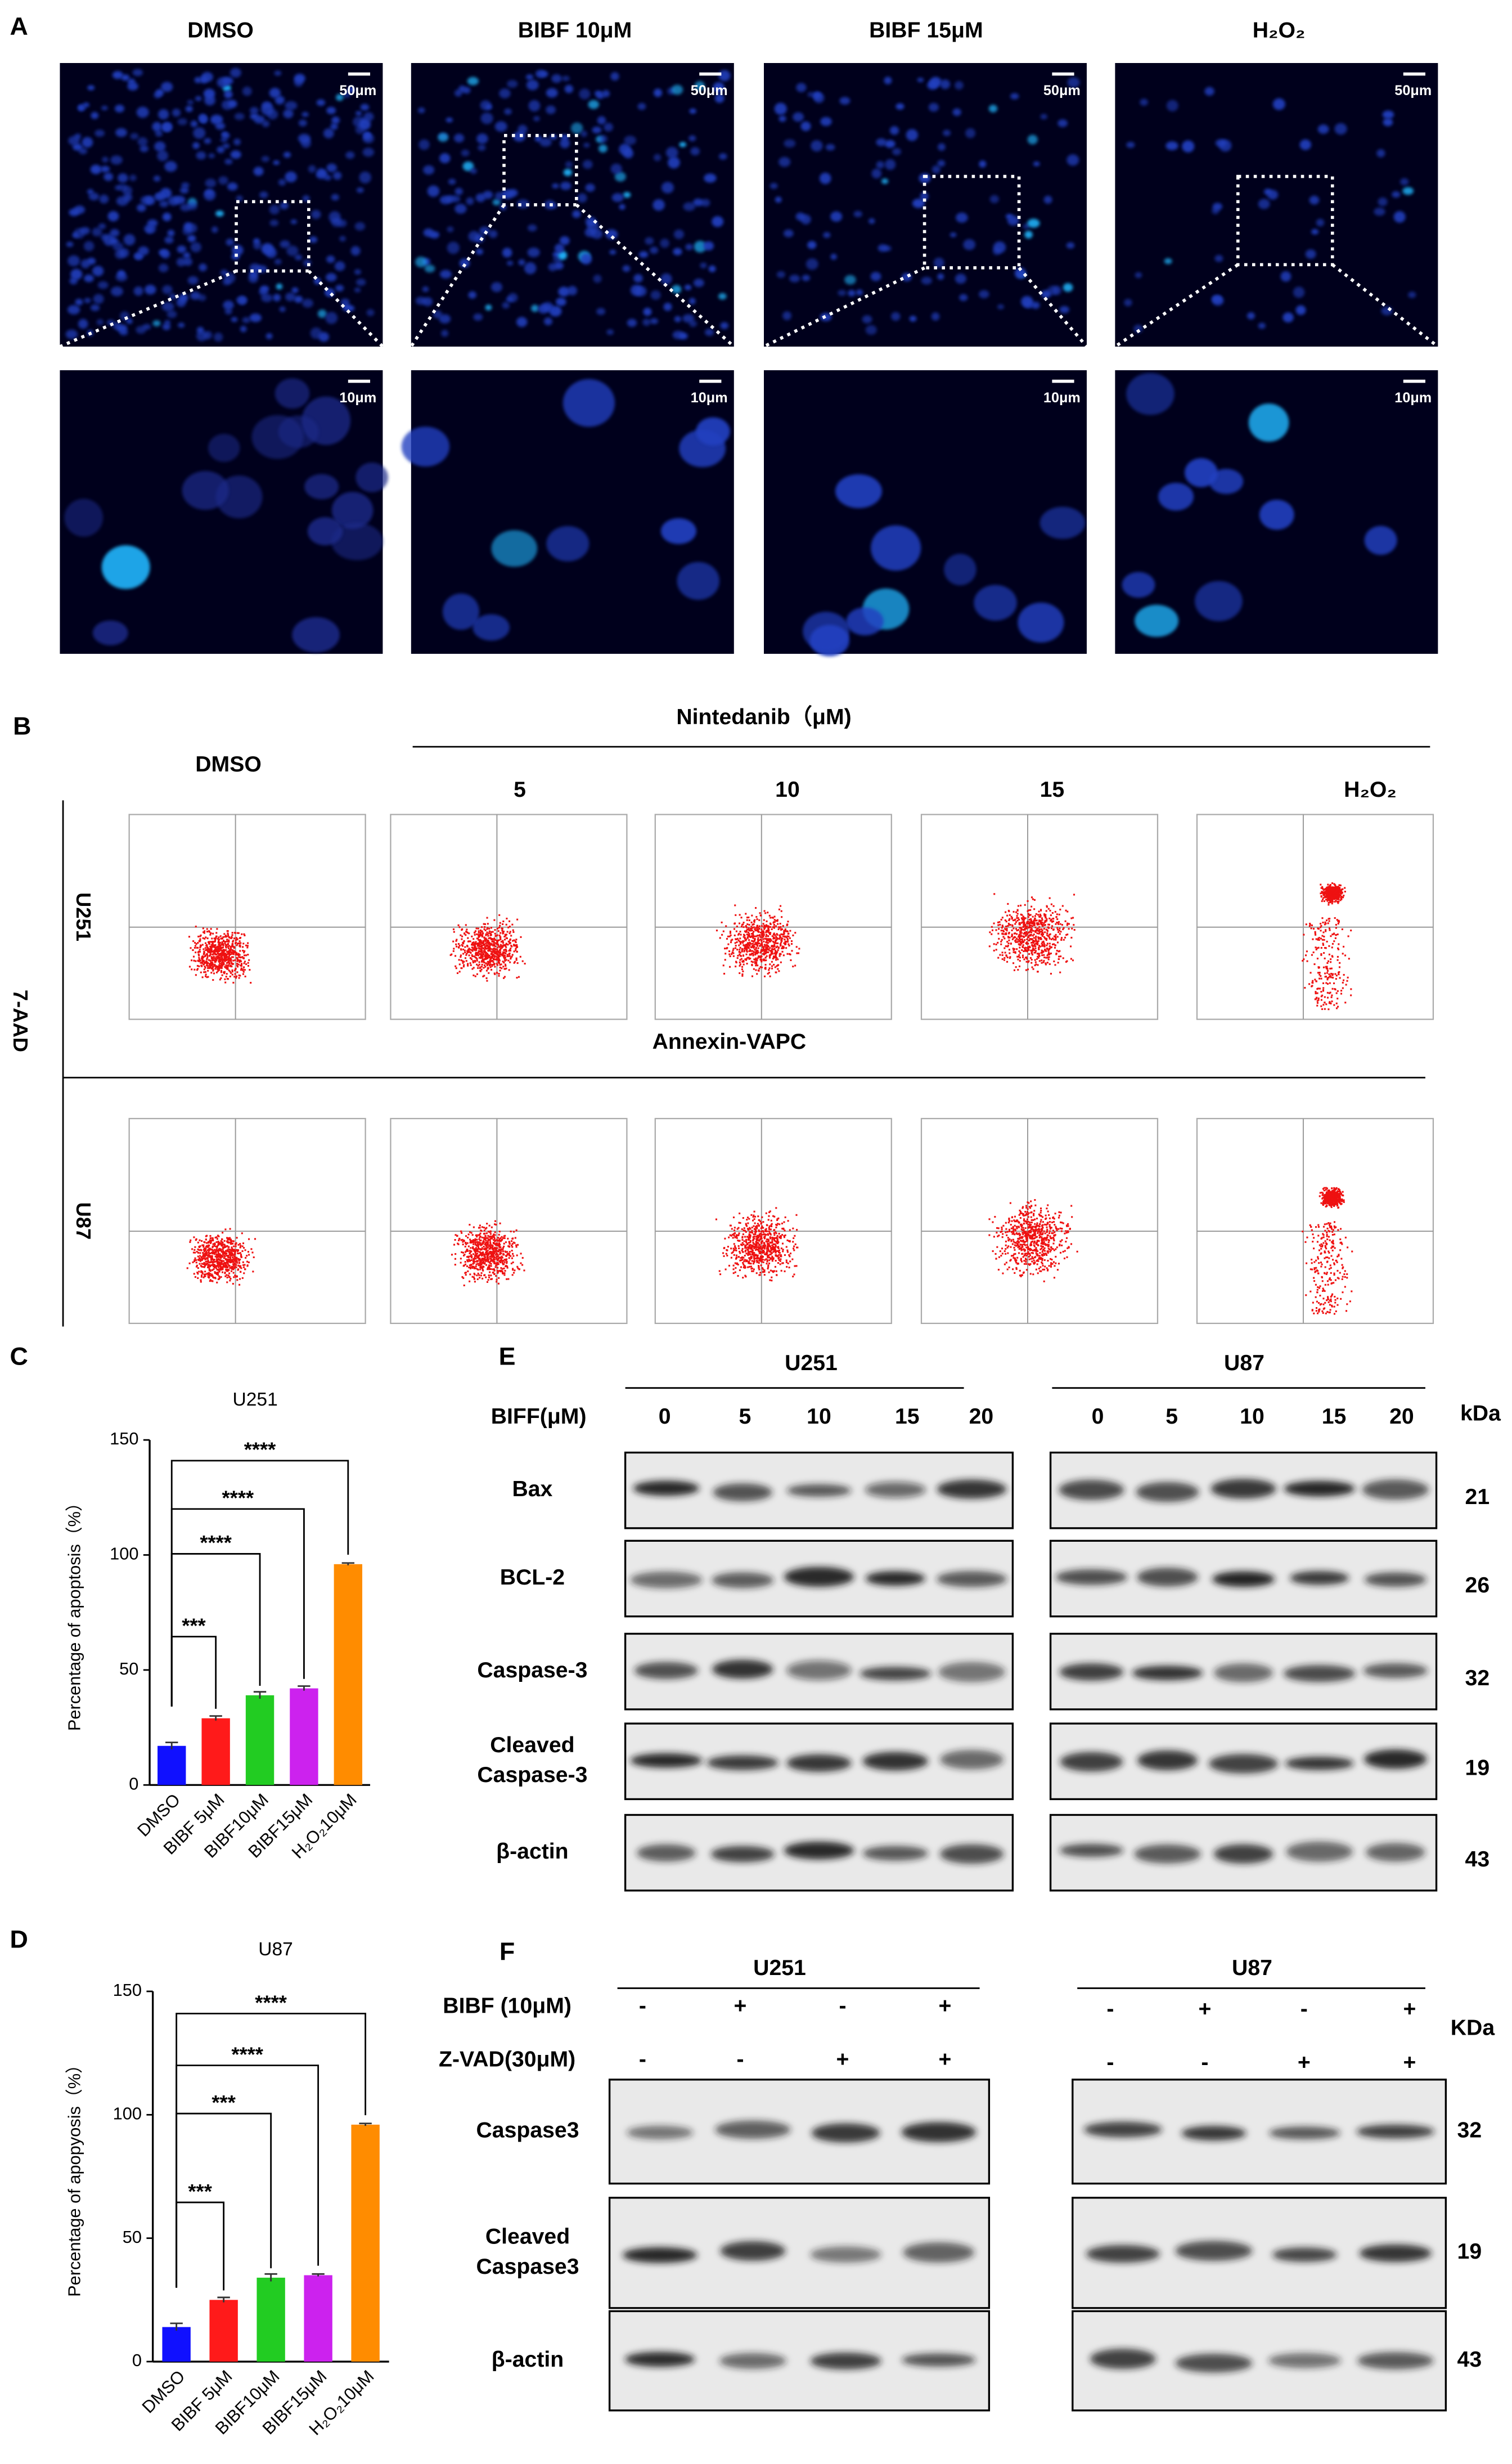 The width and height of the screenshot is (1512, 2464). I want to click on dose-label: 15, so click(1052, 790).